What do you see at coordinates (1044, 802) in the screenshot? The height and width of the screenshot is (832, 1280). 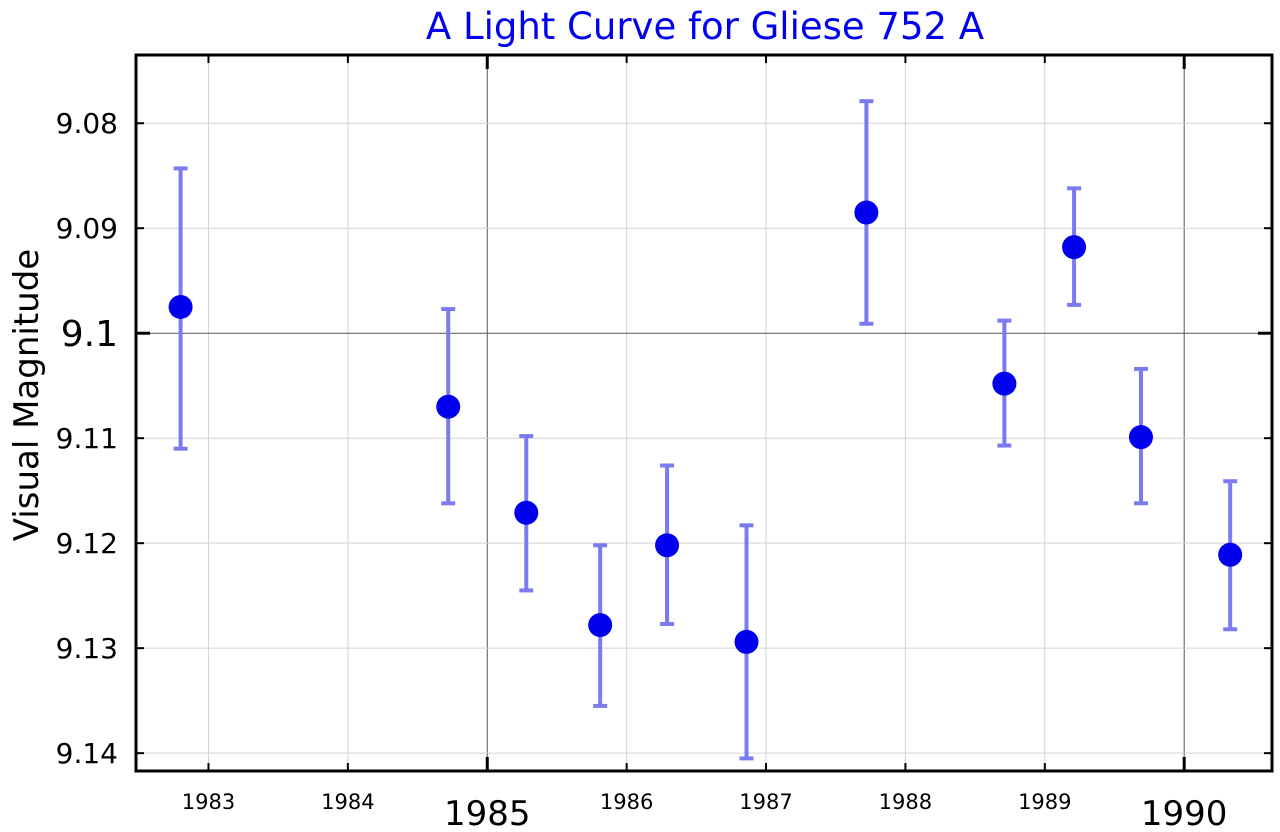 I see `x-tick-label: 1989` at bounding box center [1044, 802].